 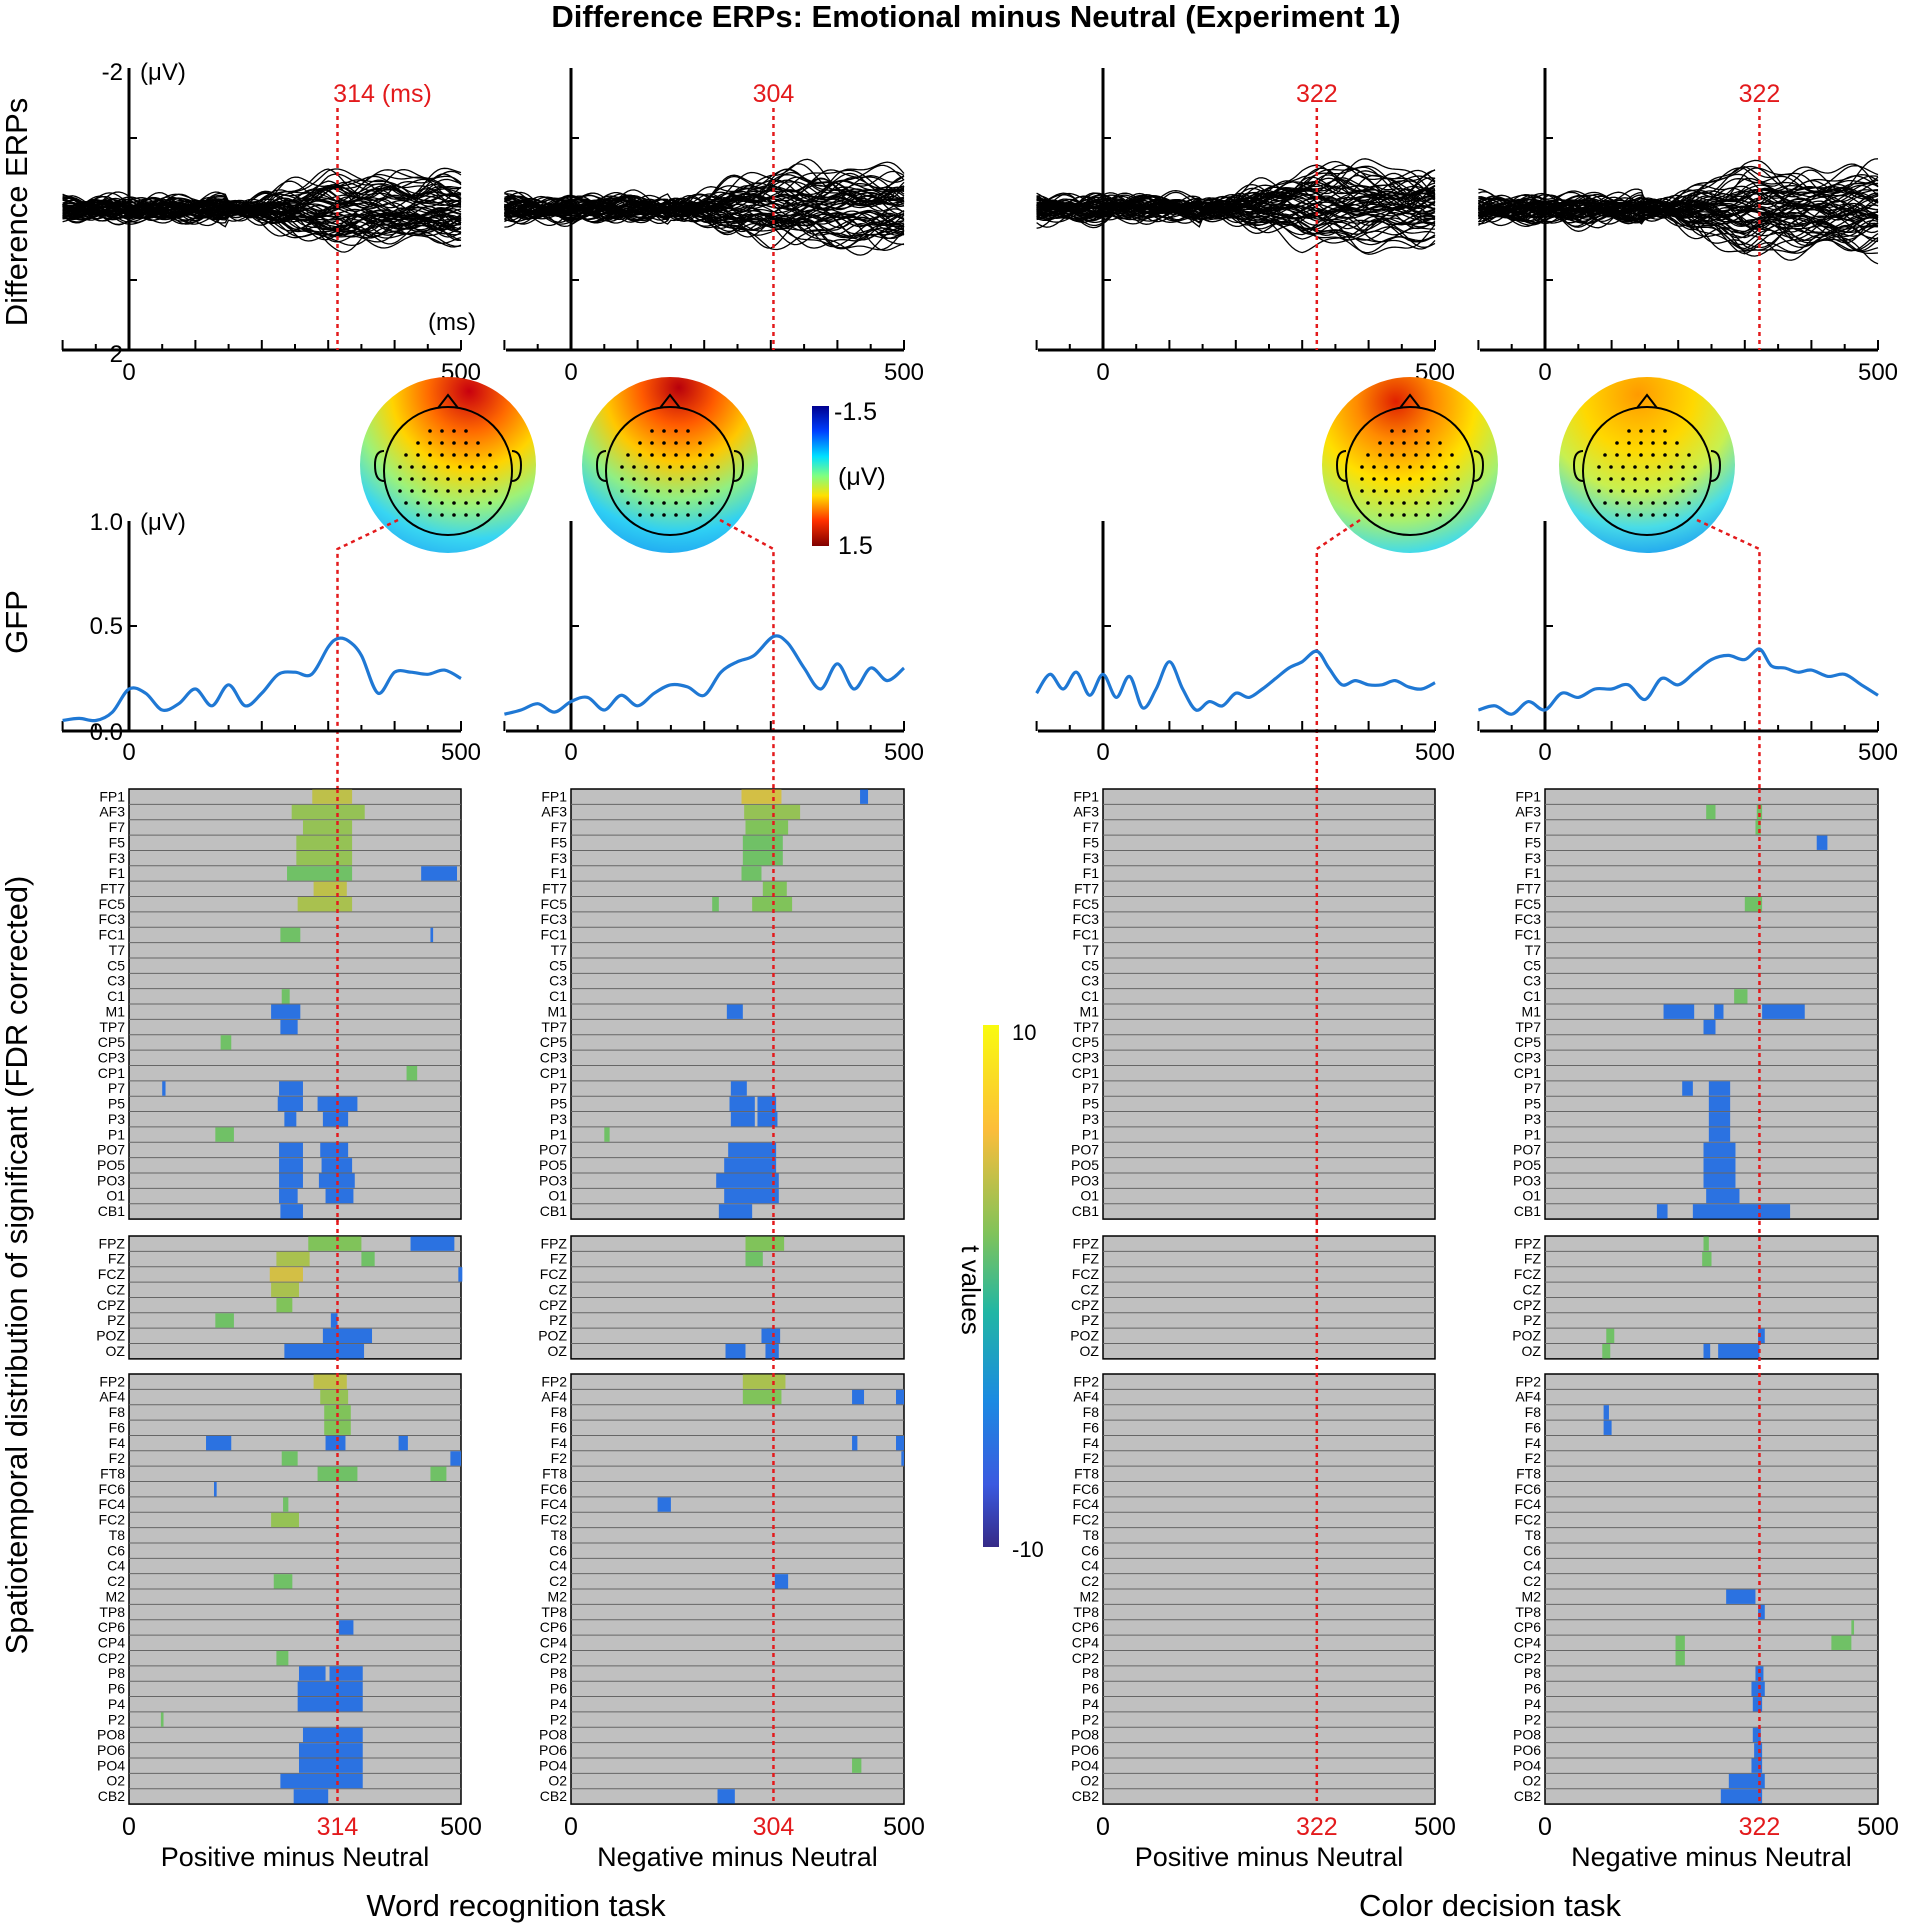 What do you see at coordinates (117, 1259) in the screenshot?
I see `electrode-label: FZ` at bounding box center [117, 1259].